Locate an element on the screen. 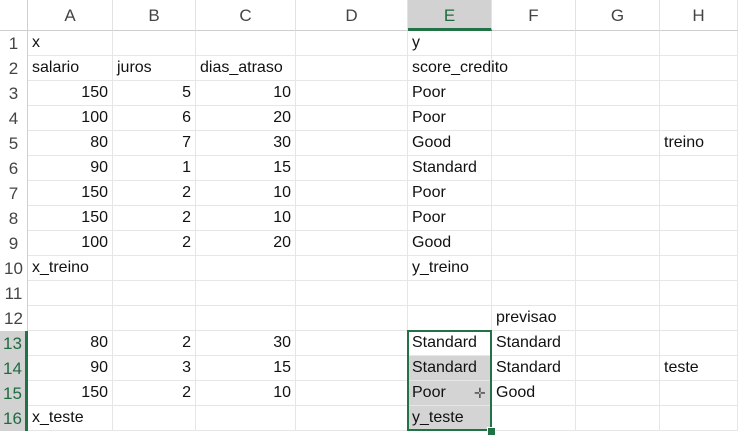  cell-e10: y_treino is located at coordinates (450, 268).